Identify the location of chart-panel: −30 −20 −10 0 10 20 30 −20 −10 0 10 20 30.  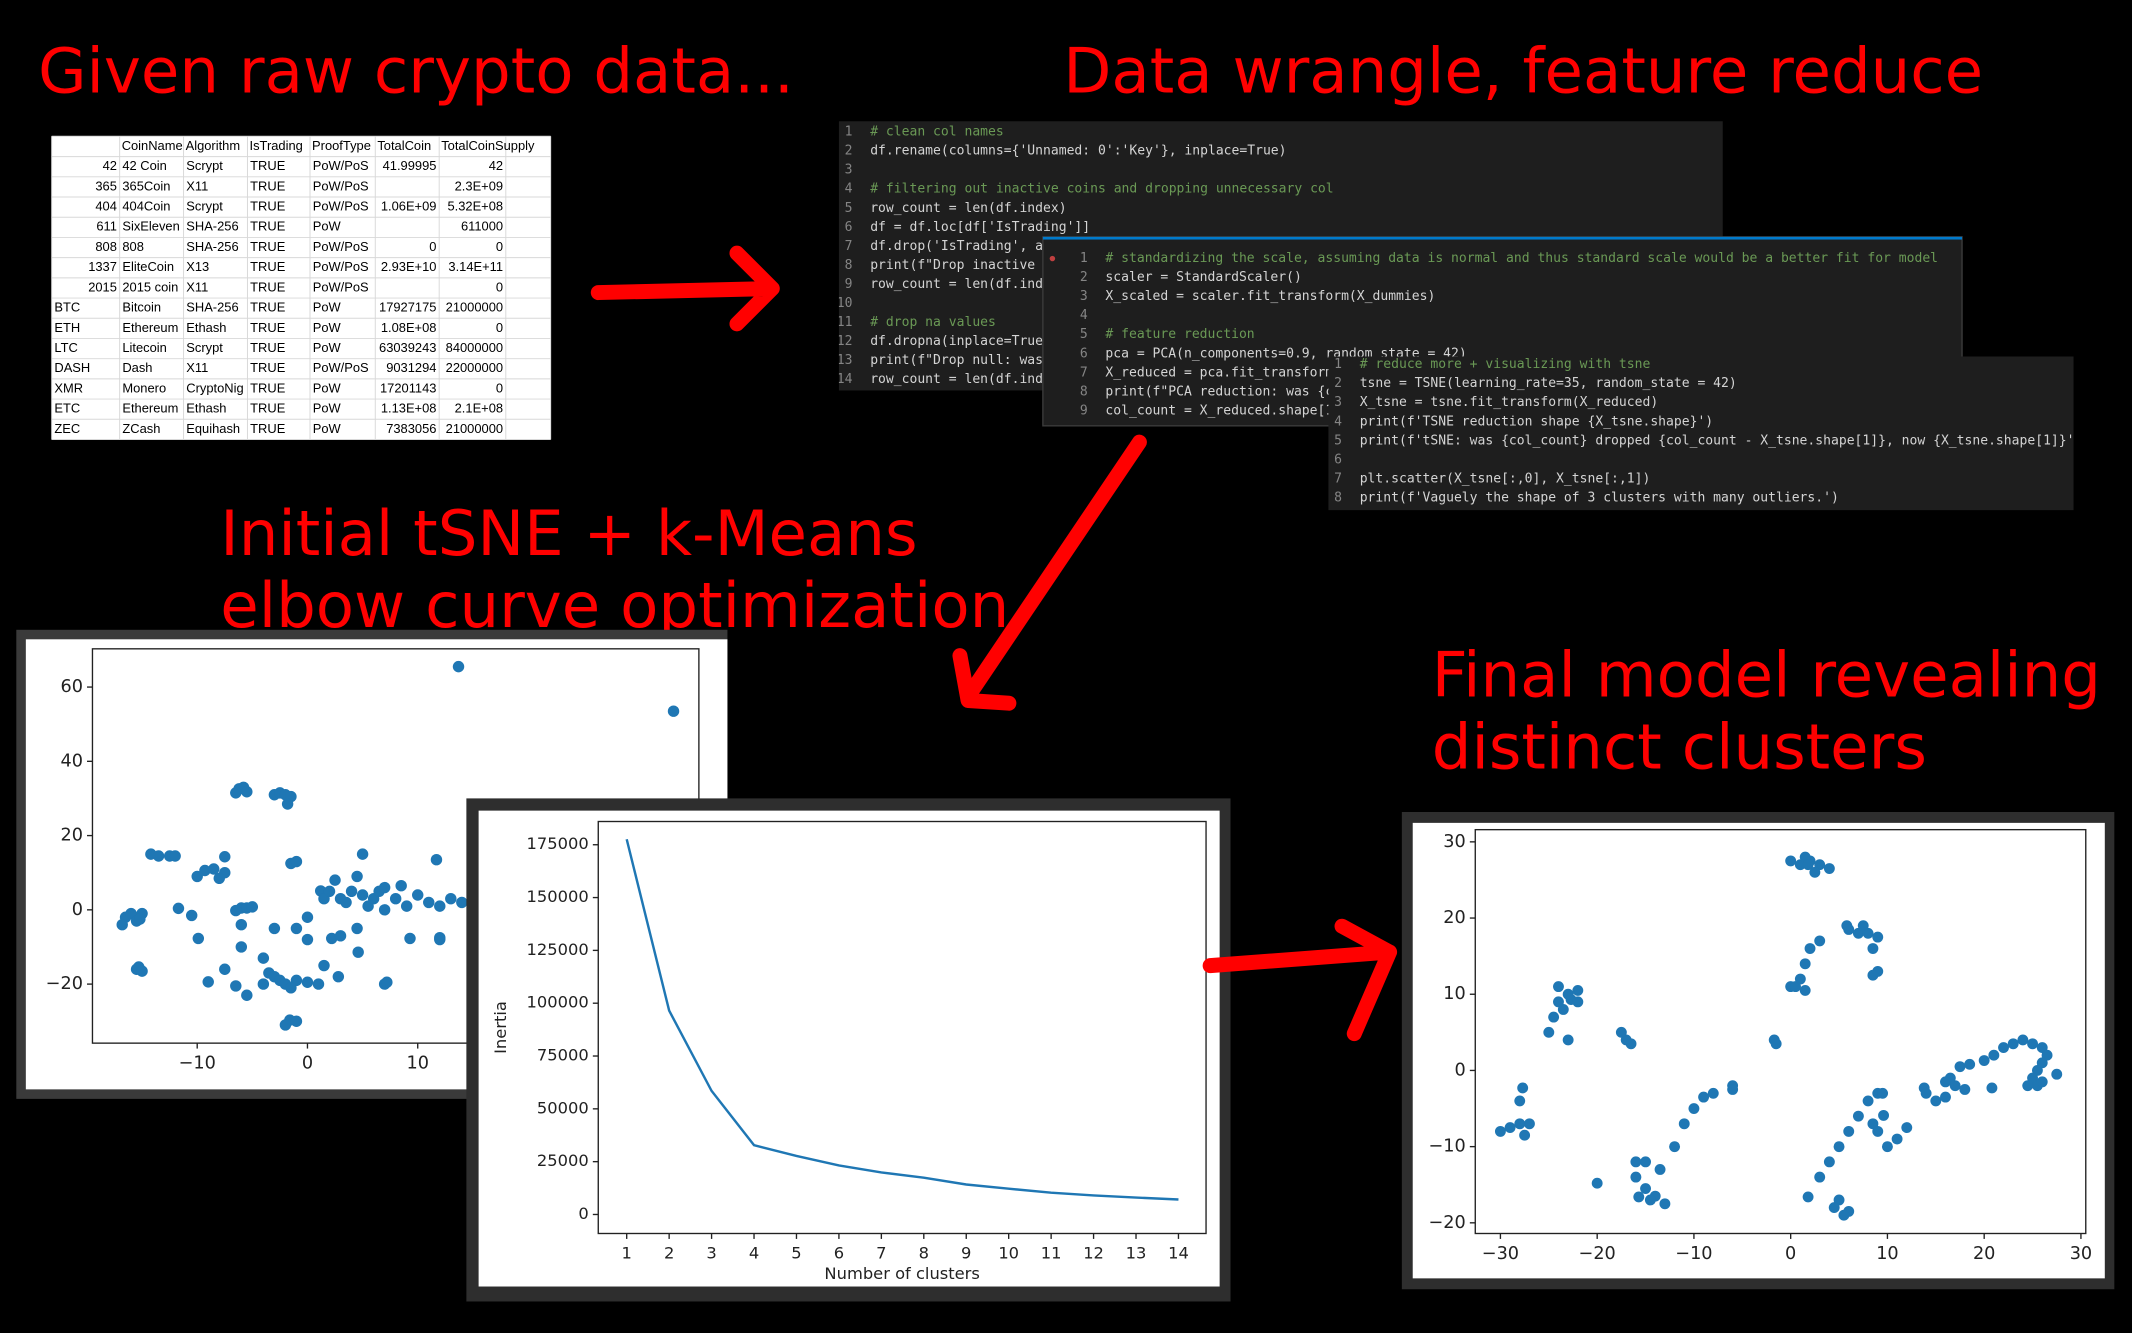
(1758, 1050).